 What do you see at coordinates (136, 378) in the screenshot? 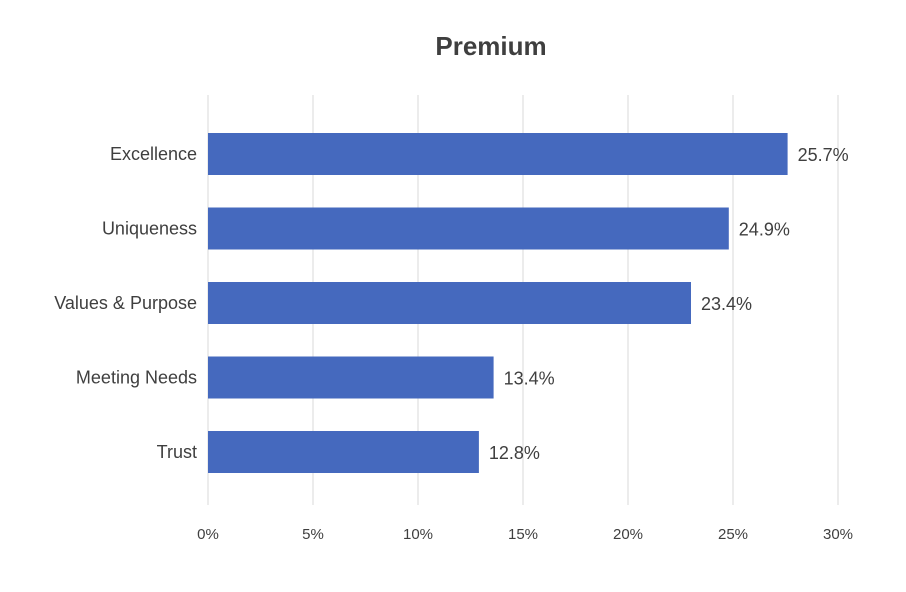
I see `category-label: Meeting Needs` at bounding box center [136, 378].